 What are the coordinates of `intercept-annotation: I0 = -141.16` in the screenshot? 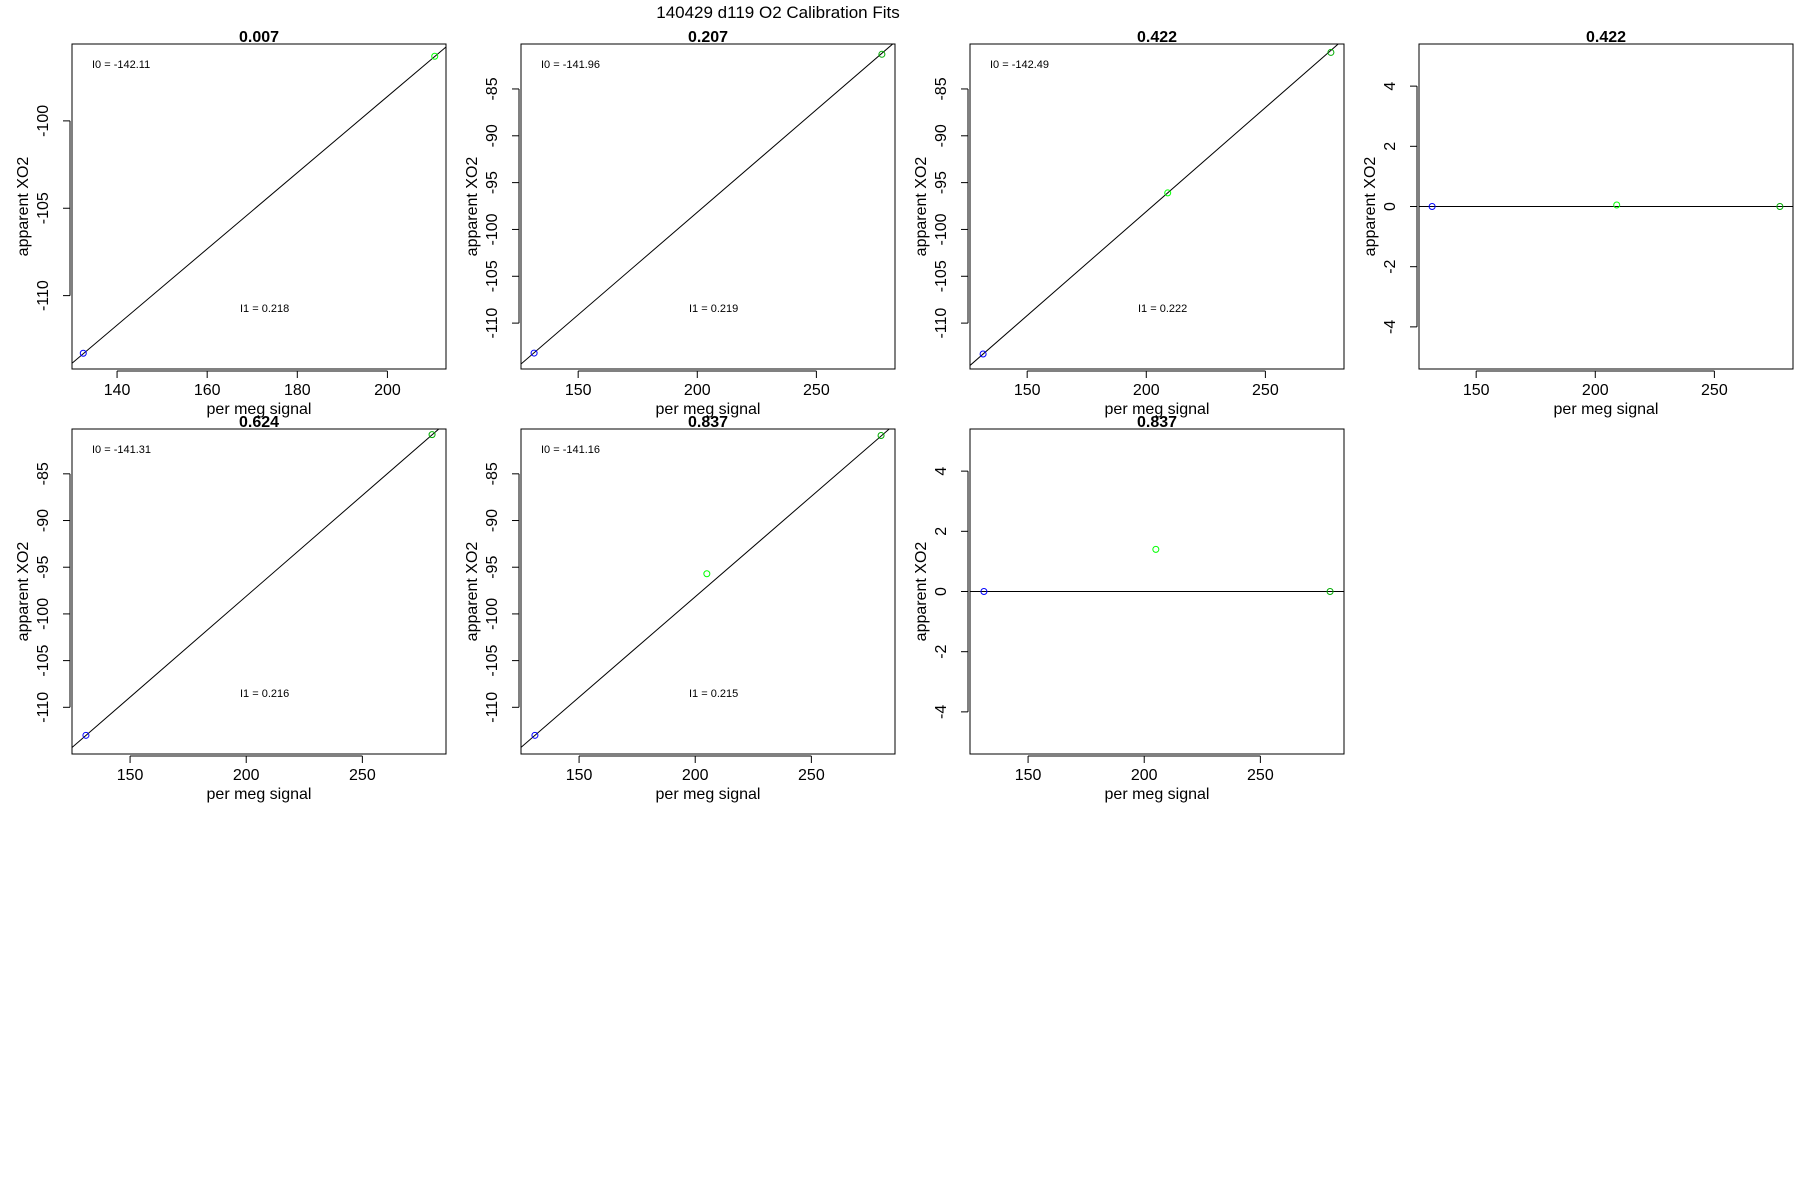 It's located at (570, 450).